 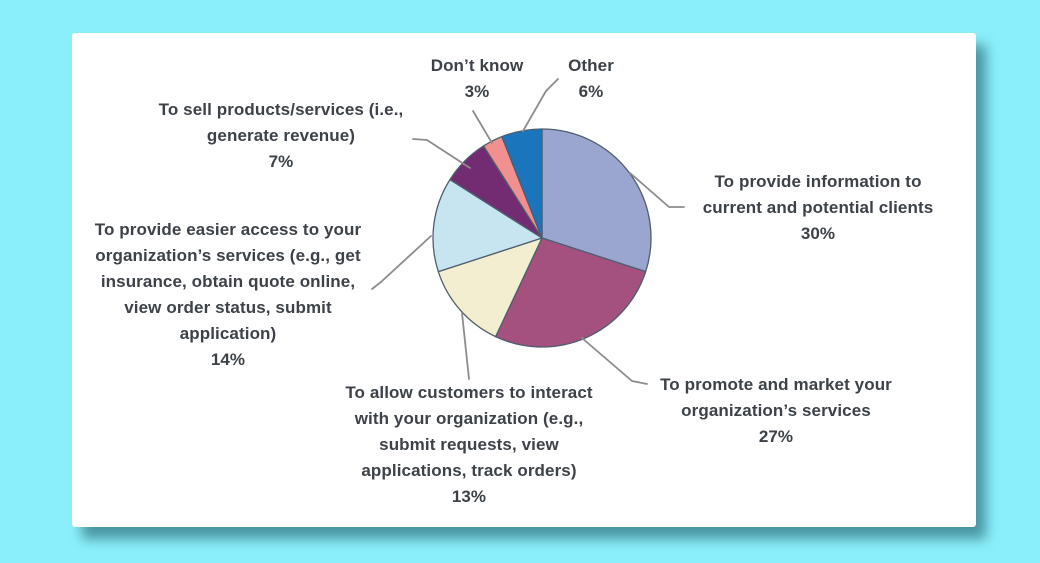 What do you see at coordinates (469, 496) in the screenshot?
I see `pie-label-percent: 13%` at bounding box center [469, 496].